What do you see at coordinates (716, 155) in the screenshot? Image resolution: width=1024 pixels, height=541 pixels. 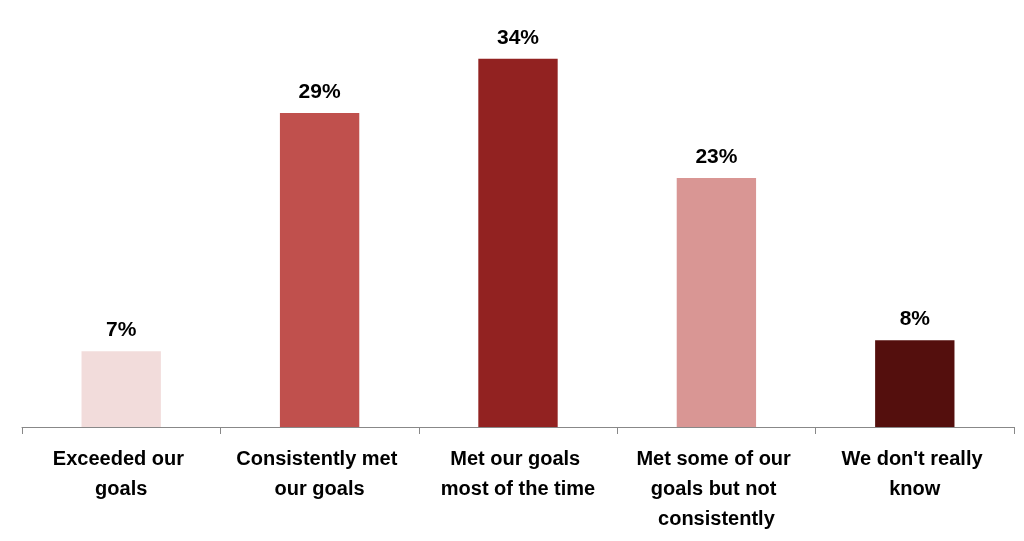 I see `data-label: 23%` at bounding box center [716, 155].